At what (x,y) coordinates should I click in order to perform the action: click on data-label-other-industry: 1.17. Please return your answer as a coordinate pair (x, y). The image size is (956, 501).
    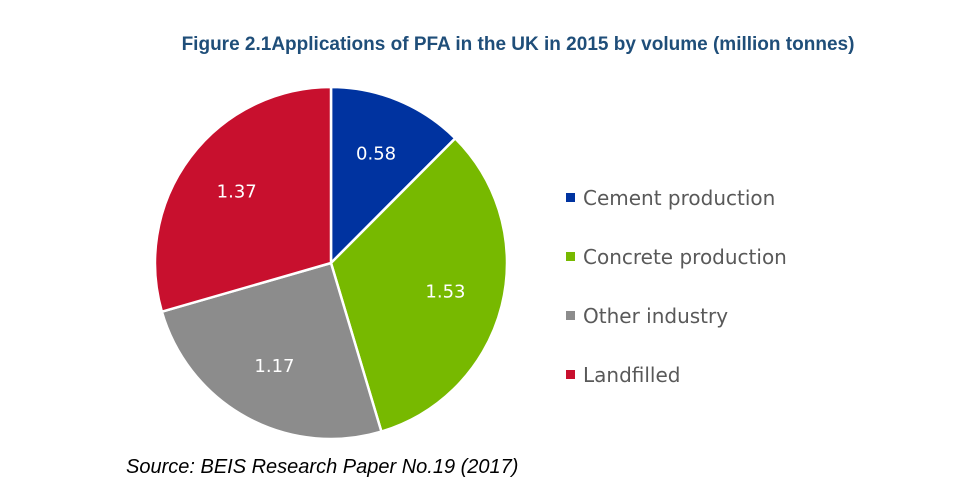
    Looking at the image, I should click on (274, 366).